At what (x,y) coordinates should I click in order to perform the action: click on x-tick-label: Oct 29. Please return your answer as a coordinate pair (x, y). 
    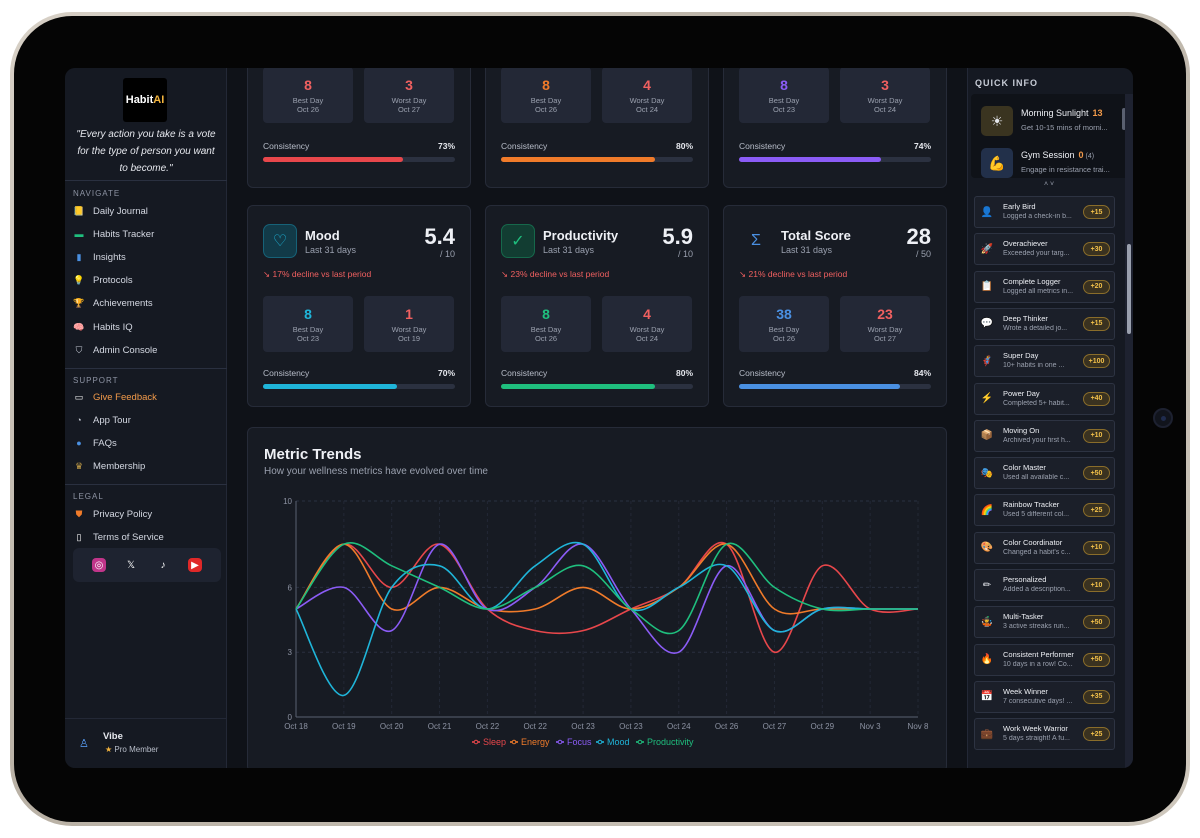
    Looking at the image, I should click on (823, 726).